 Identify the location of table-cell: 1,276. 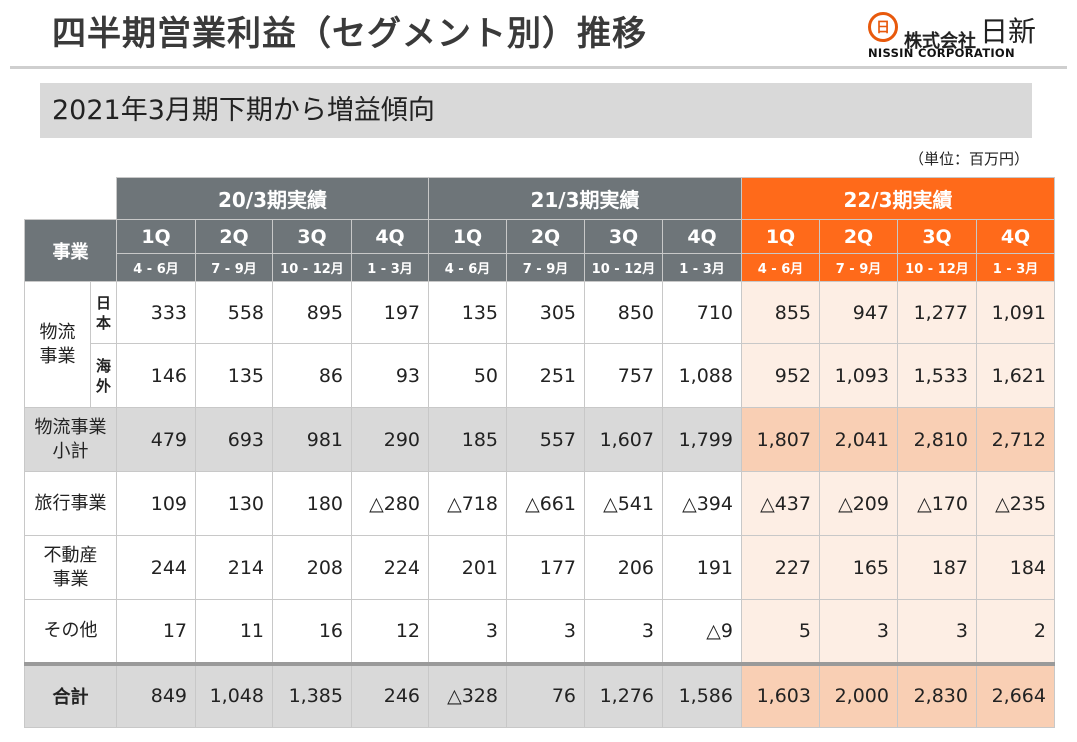
(623, 694).